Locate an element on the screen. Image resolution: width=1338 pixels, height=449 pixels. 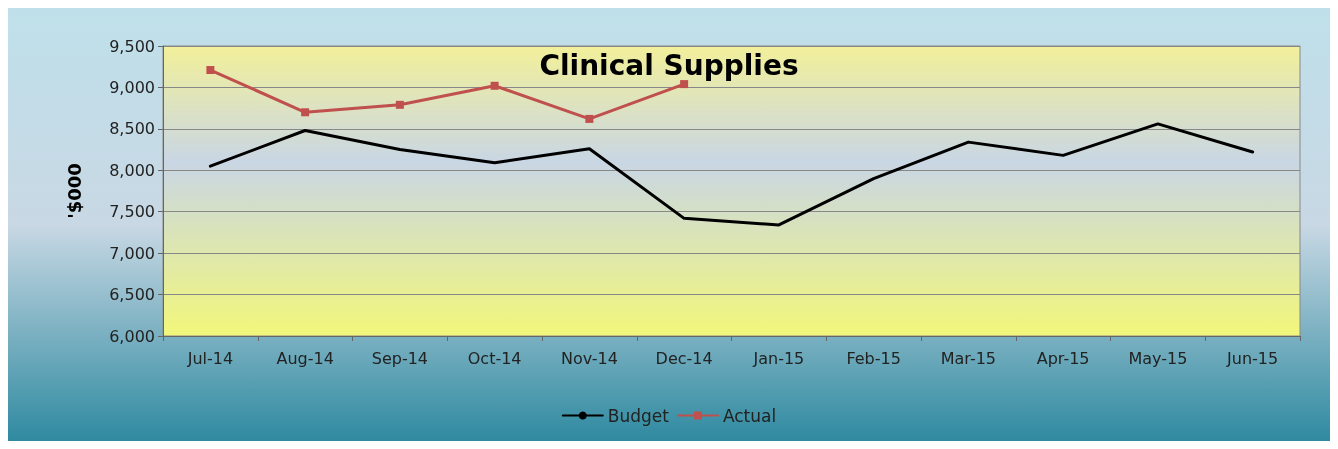
x-tick-label: Aug-14 is located at coordinates (305, 358).